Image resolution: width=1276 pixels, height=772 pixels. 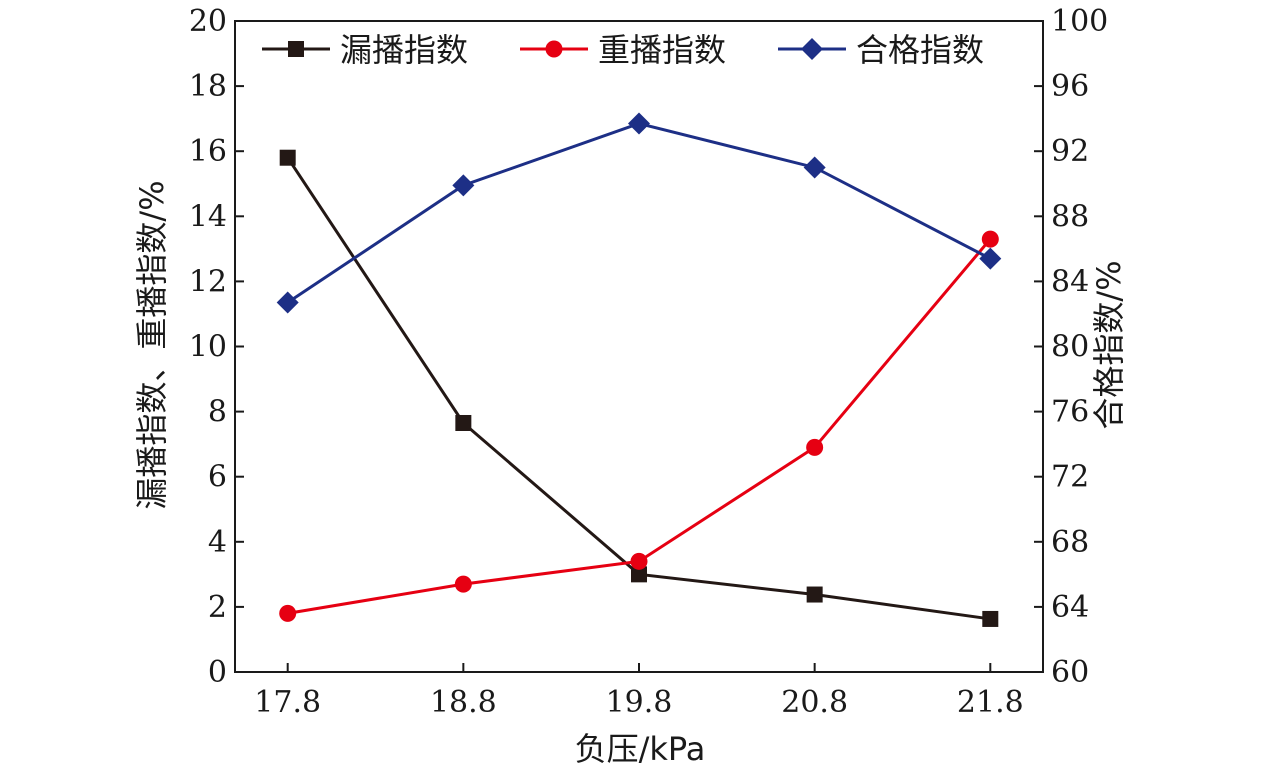 What do you see at coordinates (208, 281) in the screenshot?
I see `y-left-tick-label: 12` at bounding box center [208, 281].